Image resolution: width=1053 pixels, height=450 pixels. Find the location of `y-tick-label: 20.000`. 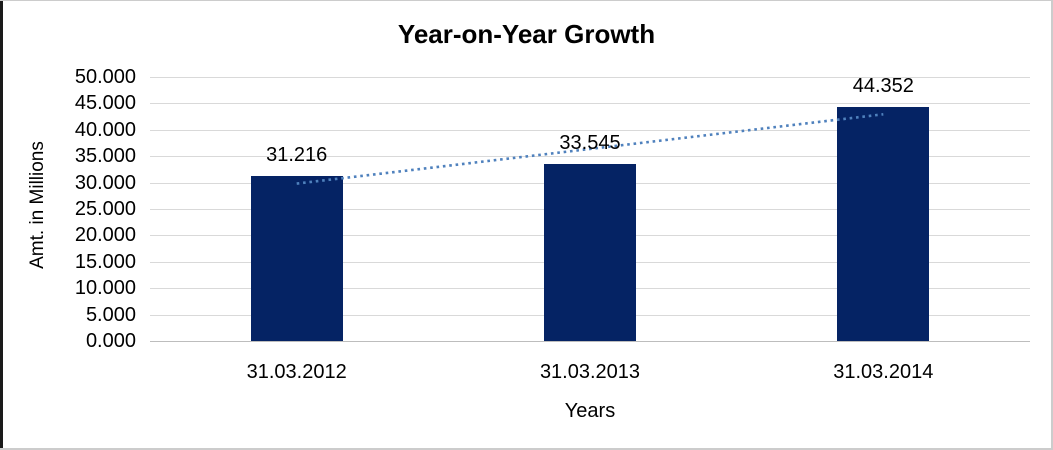

y-tick-label: 20.000 is located at coordinates (105, 235).